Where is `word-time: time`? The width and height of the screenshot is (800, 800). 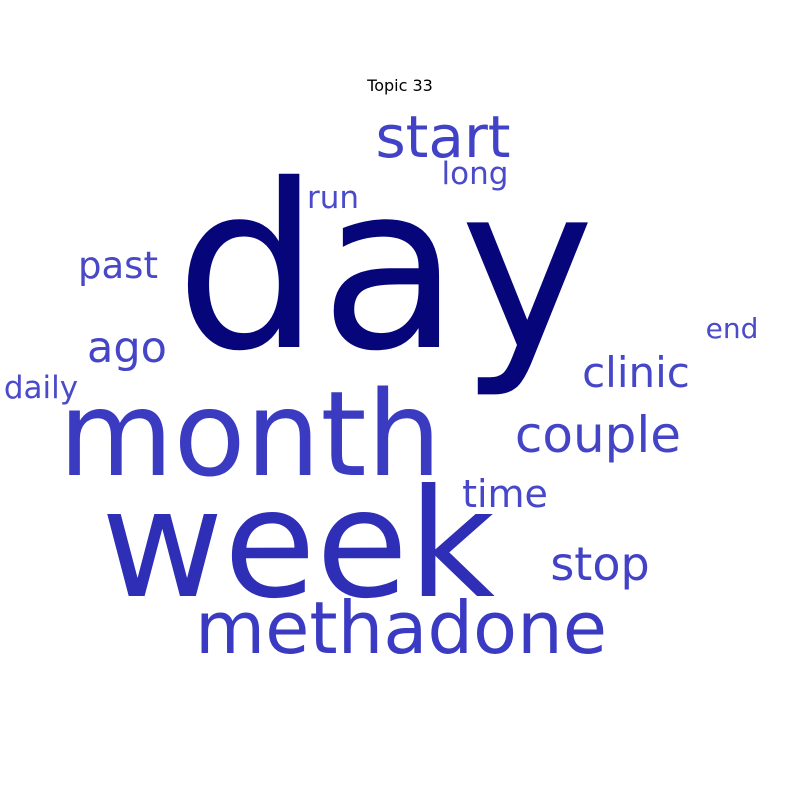 word-time: time is located at coordinates (505, 494).